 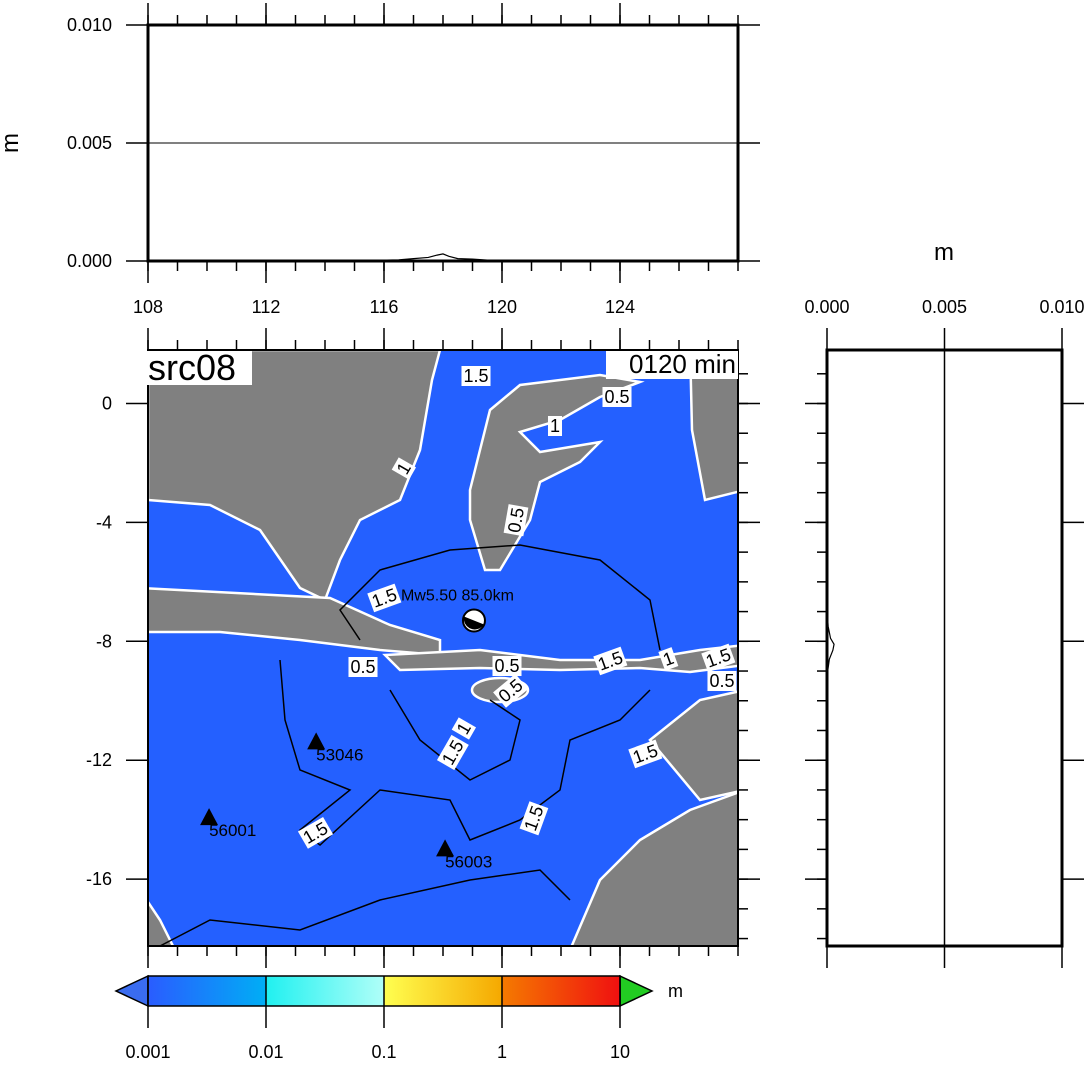 What do you see at coordinates (468, 861) in the screenshot?
I see `station-label: 56003` at bounding box center [468, 861].